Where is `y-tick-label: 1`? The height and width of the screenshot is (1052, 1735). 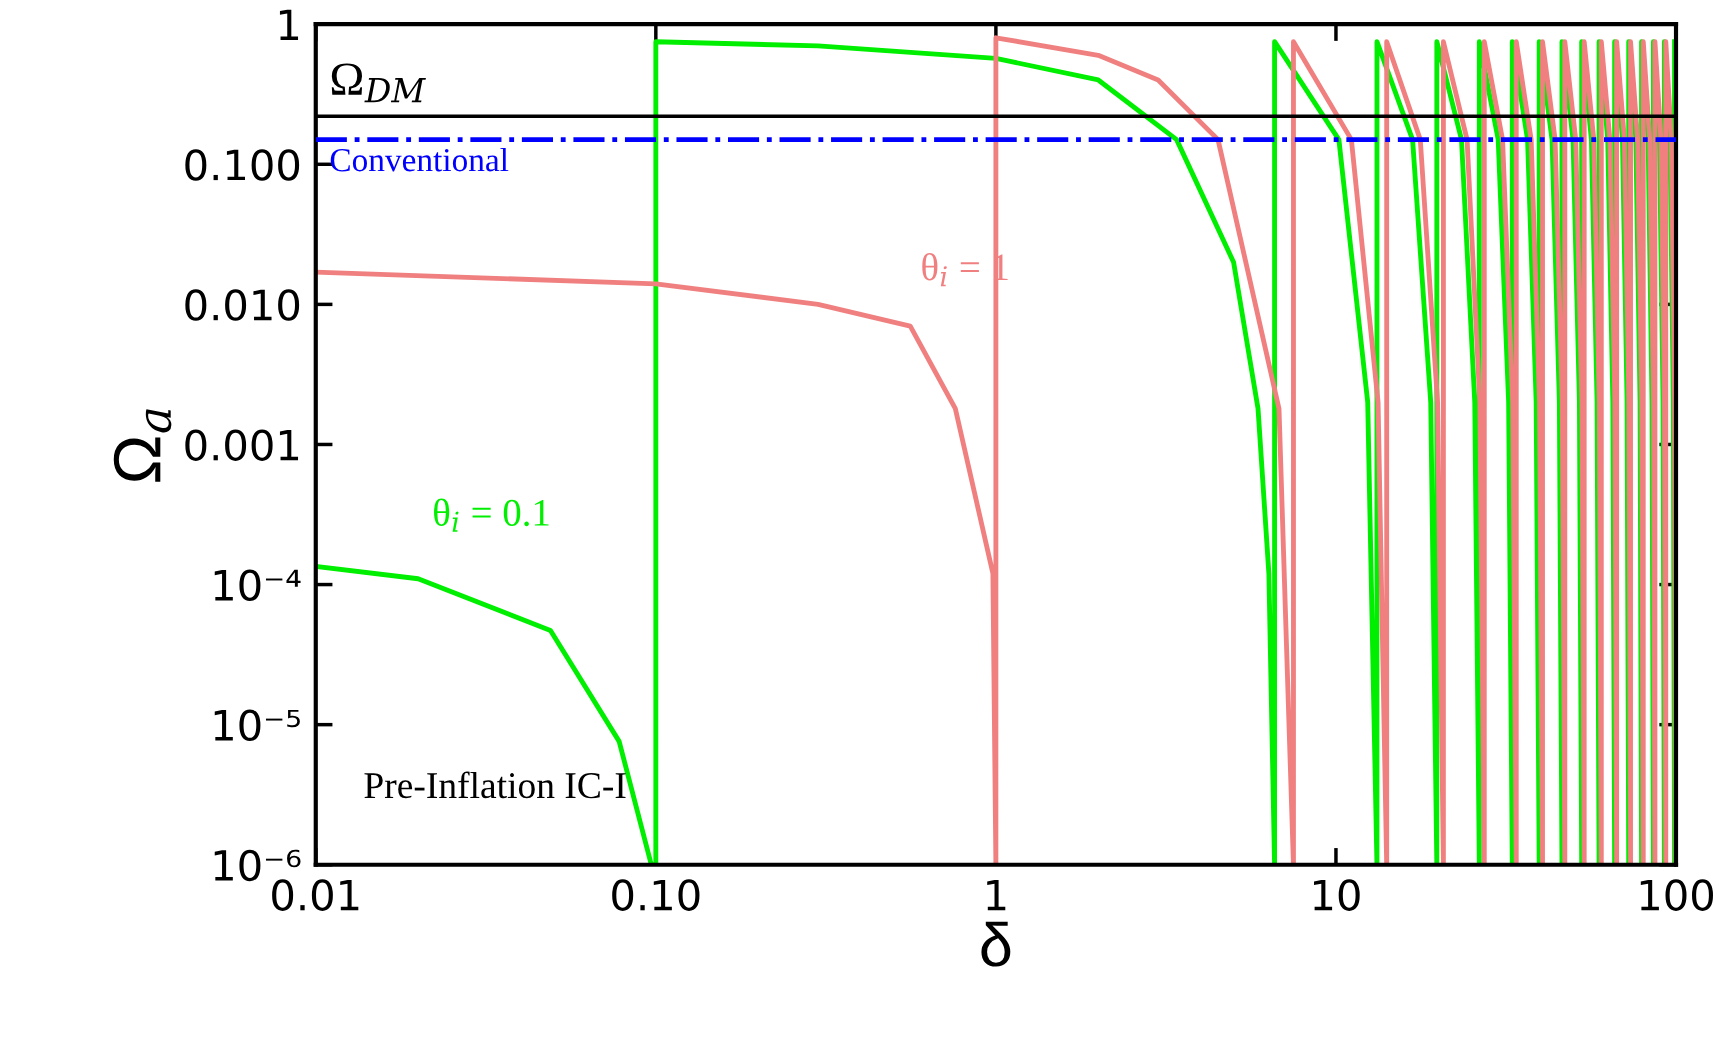 y-tick-label: 1 is located at coordinates (289, 25).